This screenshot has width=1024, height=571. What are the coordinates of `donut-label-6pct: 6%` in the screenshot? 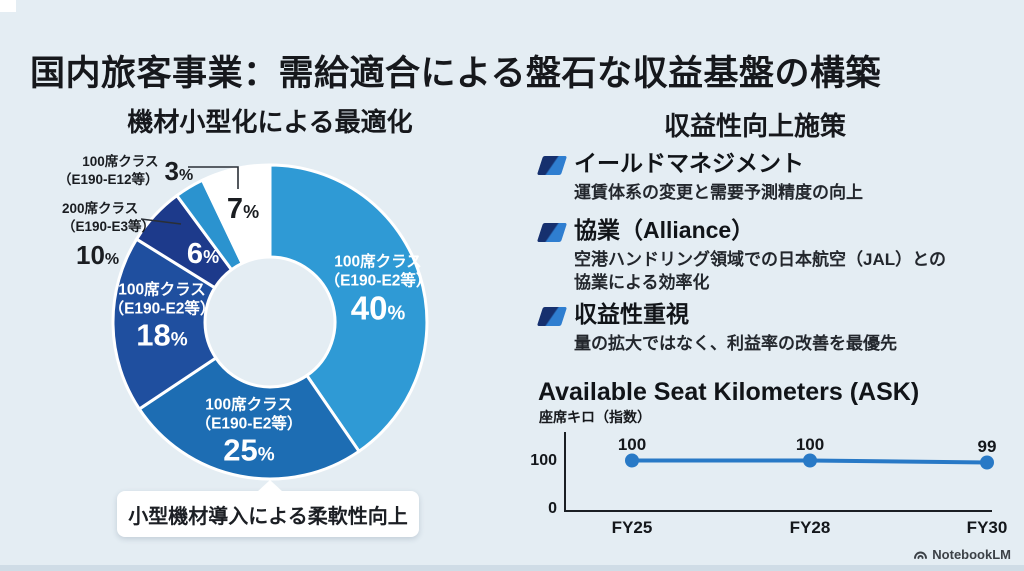 It's located at (203, 253).